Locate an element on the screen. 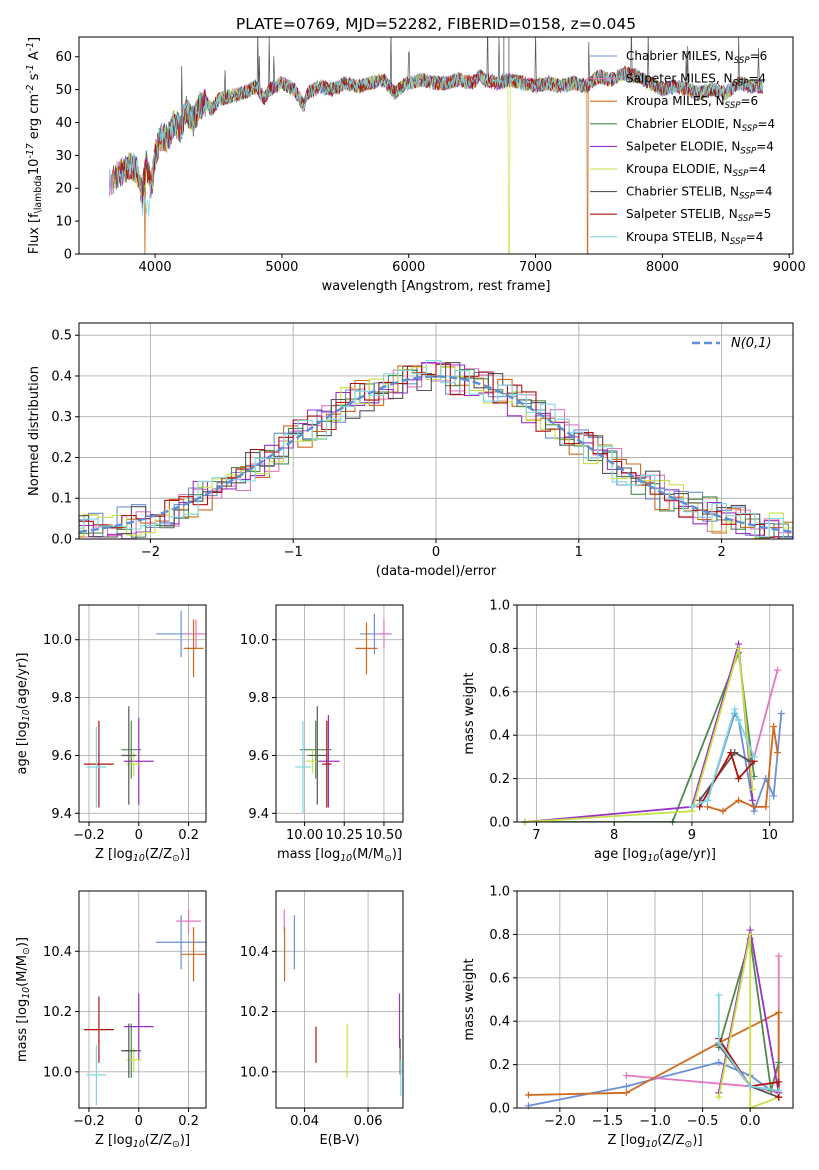  marker-chabrier_elodie is located at coordinates (779, 1062).